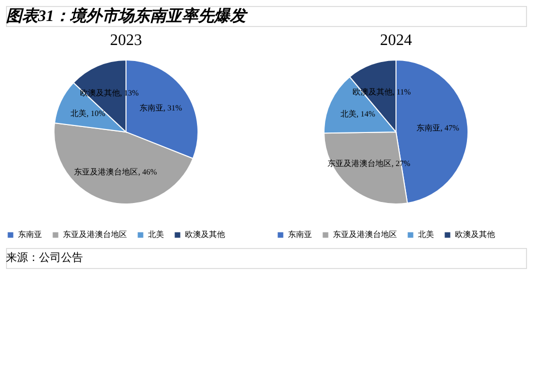 The width and height of the screenshot is (559, 382). What do you see at coordinates (127, 15) in the screenshot?
I see `text: 图表31：境外市场东南亚率先爆发` at bounding box center [127, 15].